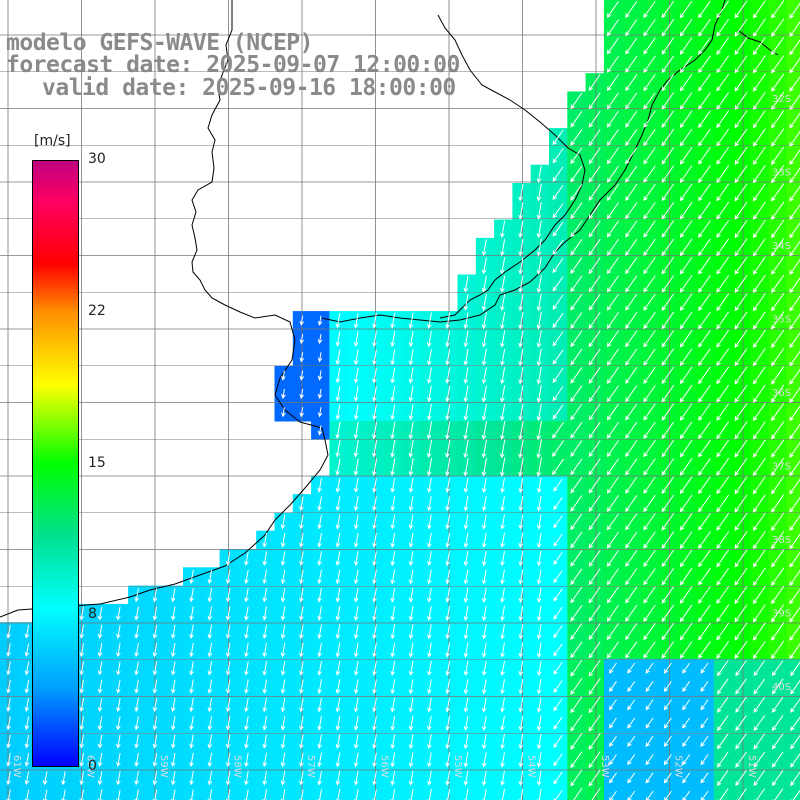 This screenshot has width=800, height=800. I want to click on longitude-label: 58W, so click(237, 766).